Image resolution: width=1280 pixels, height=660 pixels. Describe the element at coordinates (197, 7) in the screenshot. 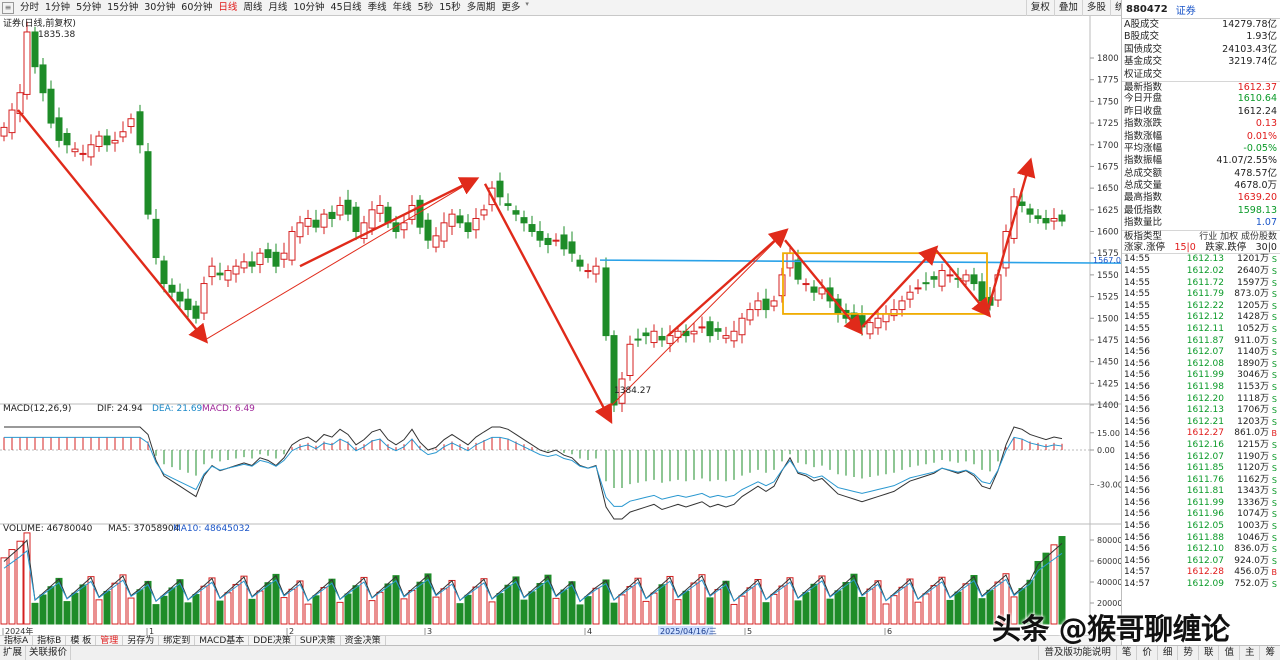

I see `period-tab: 60分钟` at that location.